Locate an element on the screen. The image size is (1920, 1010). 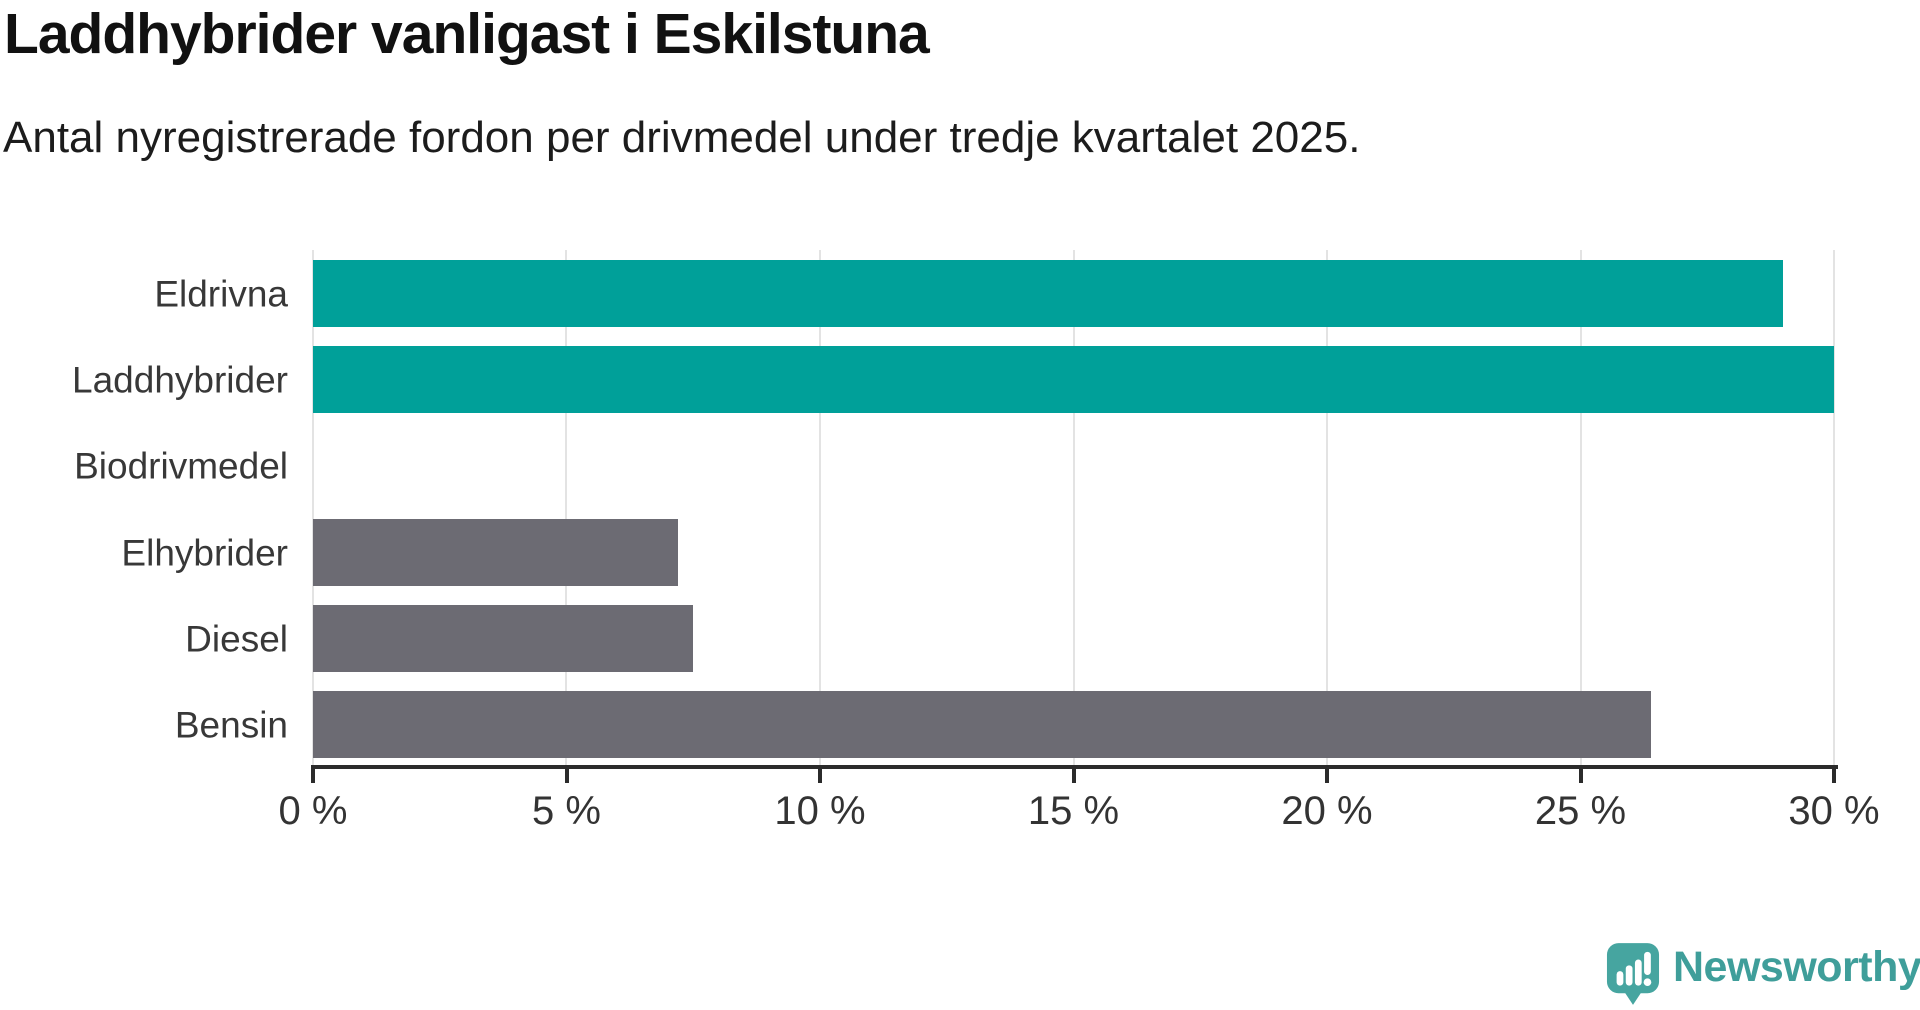
category-label-biodrivmedel: Biodrivmedel is located at coordinates (181, 465).